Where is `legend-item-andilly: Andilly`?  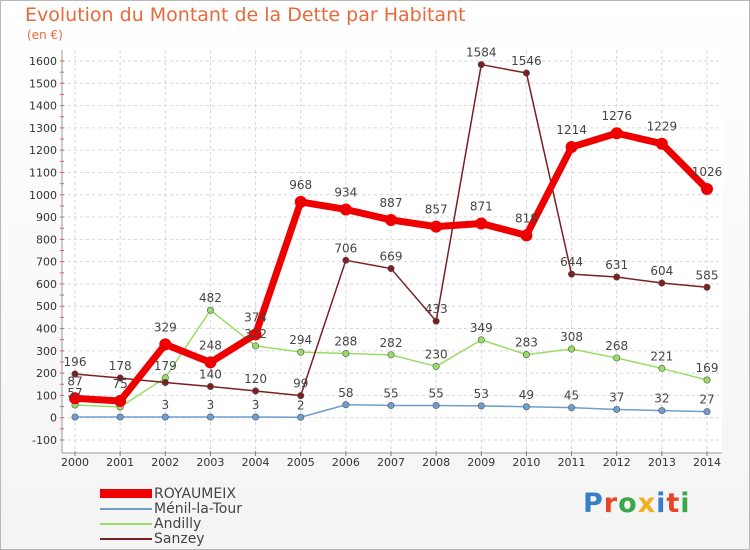 legend-item-andilly: Andilly is located at coordinates (171, 523).